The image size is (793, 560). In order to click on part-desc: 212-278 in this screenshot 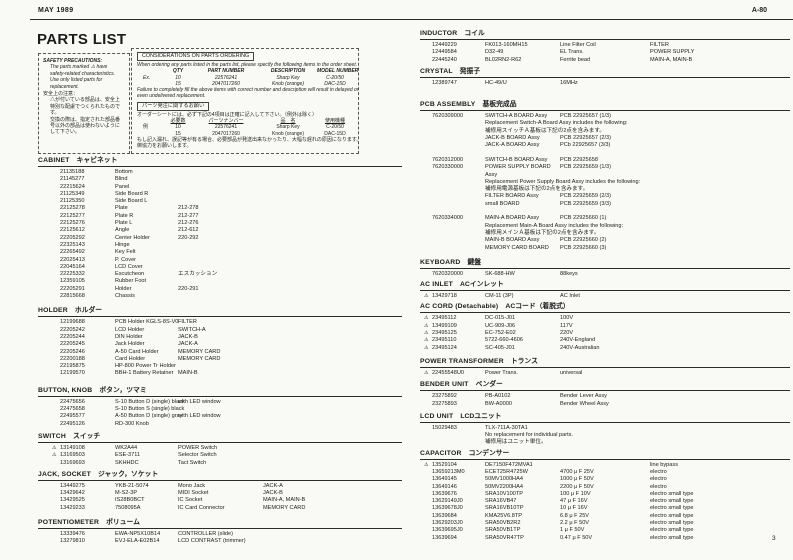, I will do `click(188, 208)`.